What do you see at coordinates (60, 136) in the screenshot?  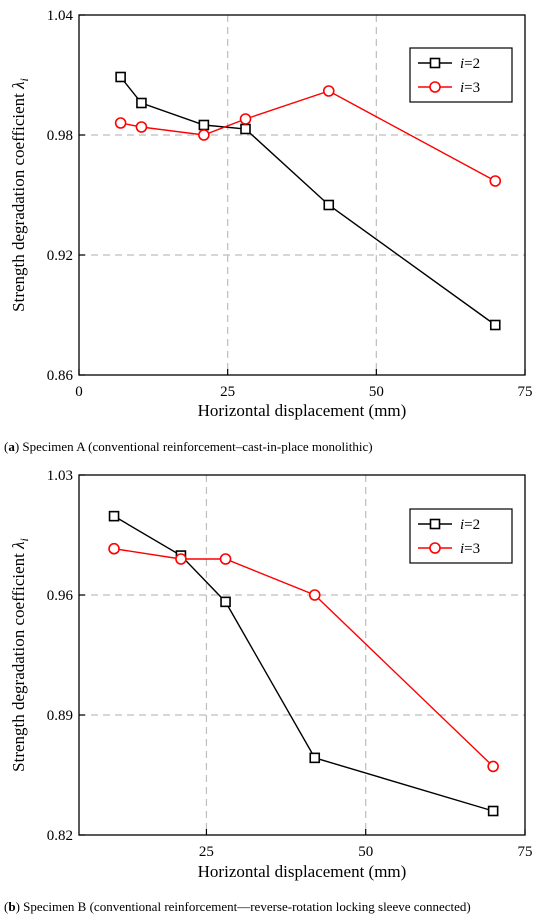 I see `y-tick-label: 0.98` at bounding box center [60, 136].